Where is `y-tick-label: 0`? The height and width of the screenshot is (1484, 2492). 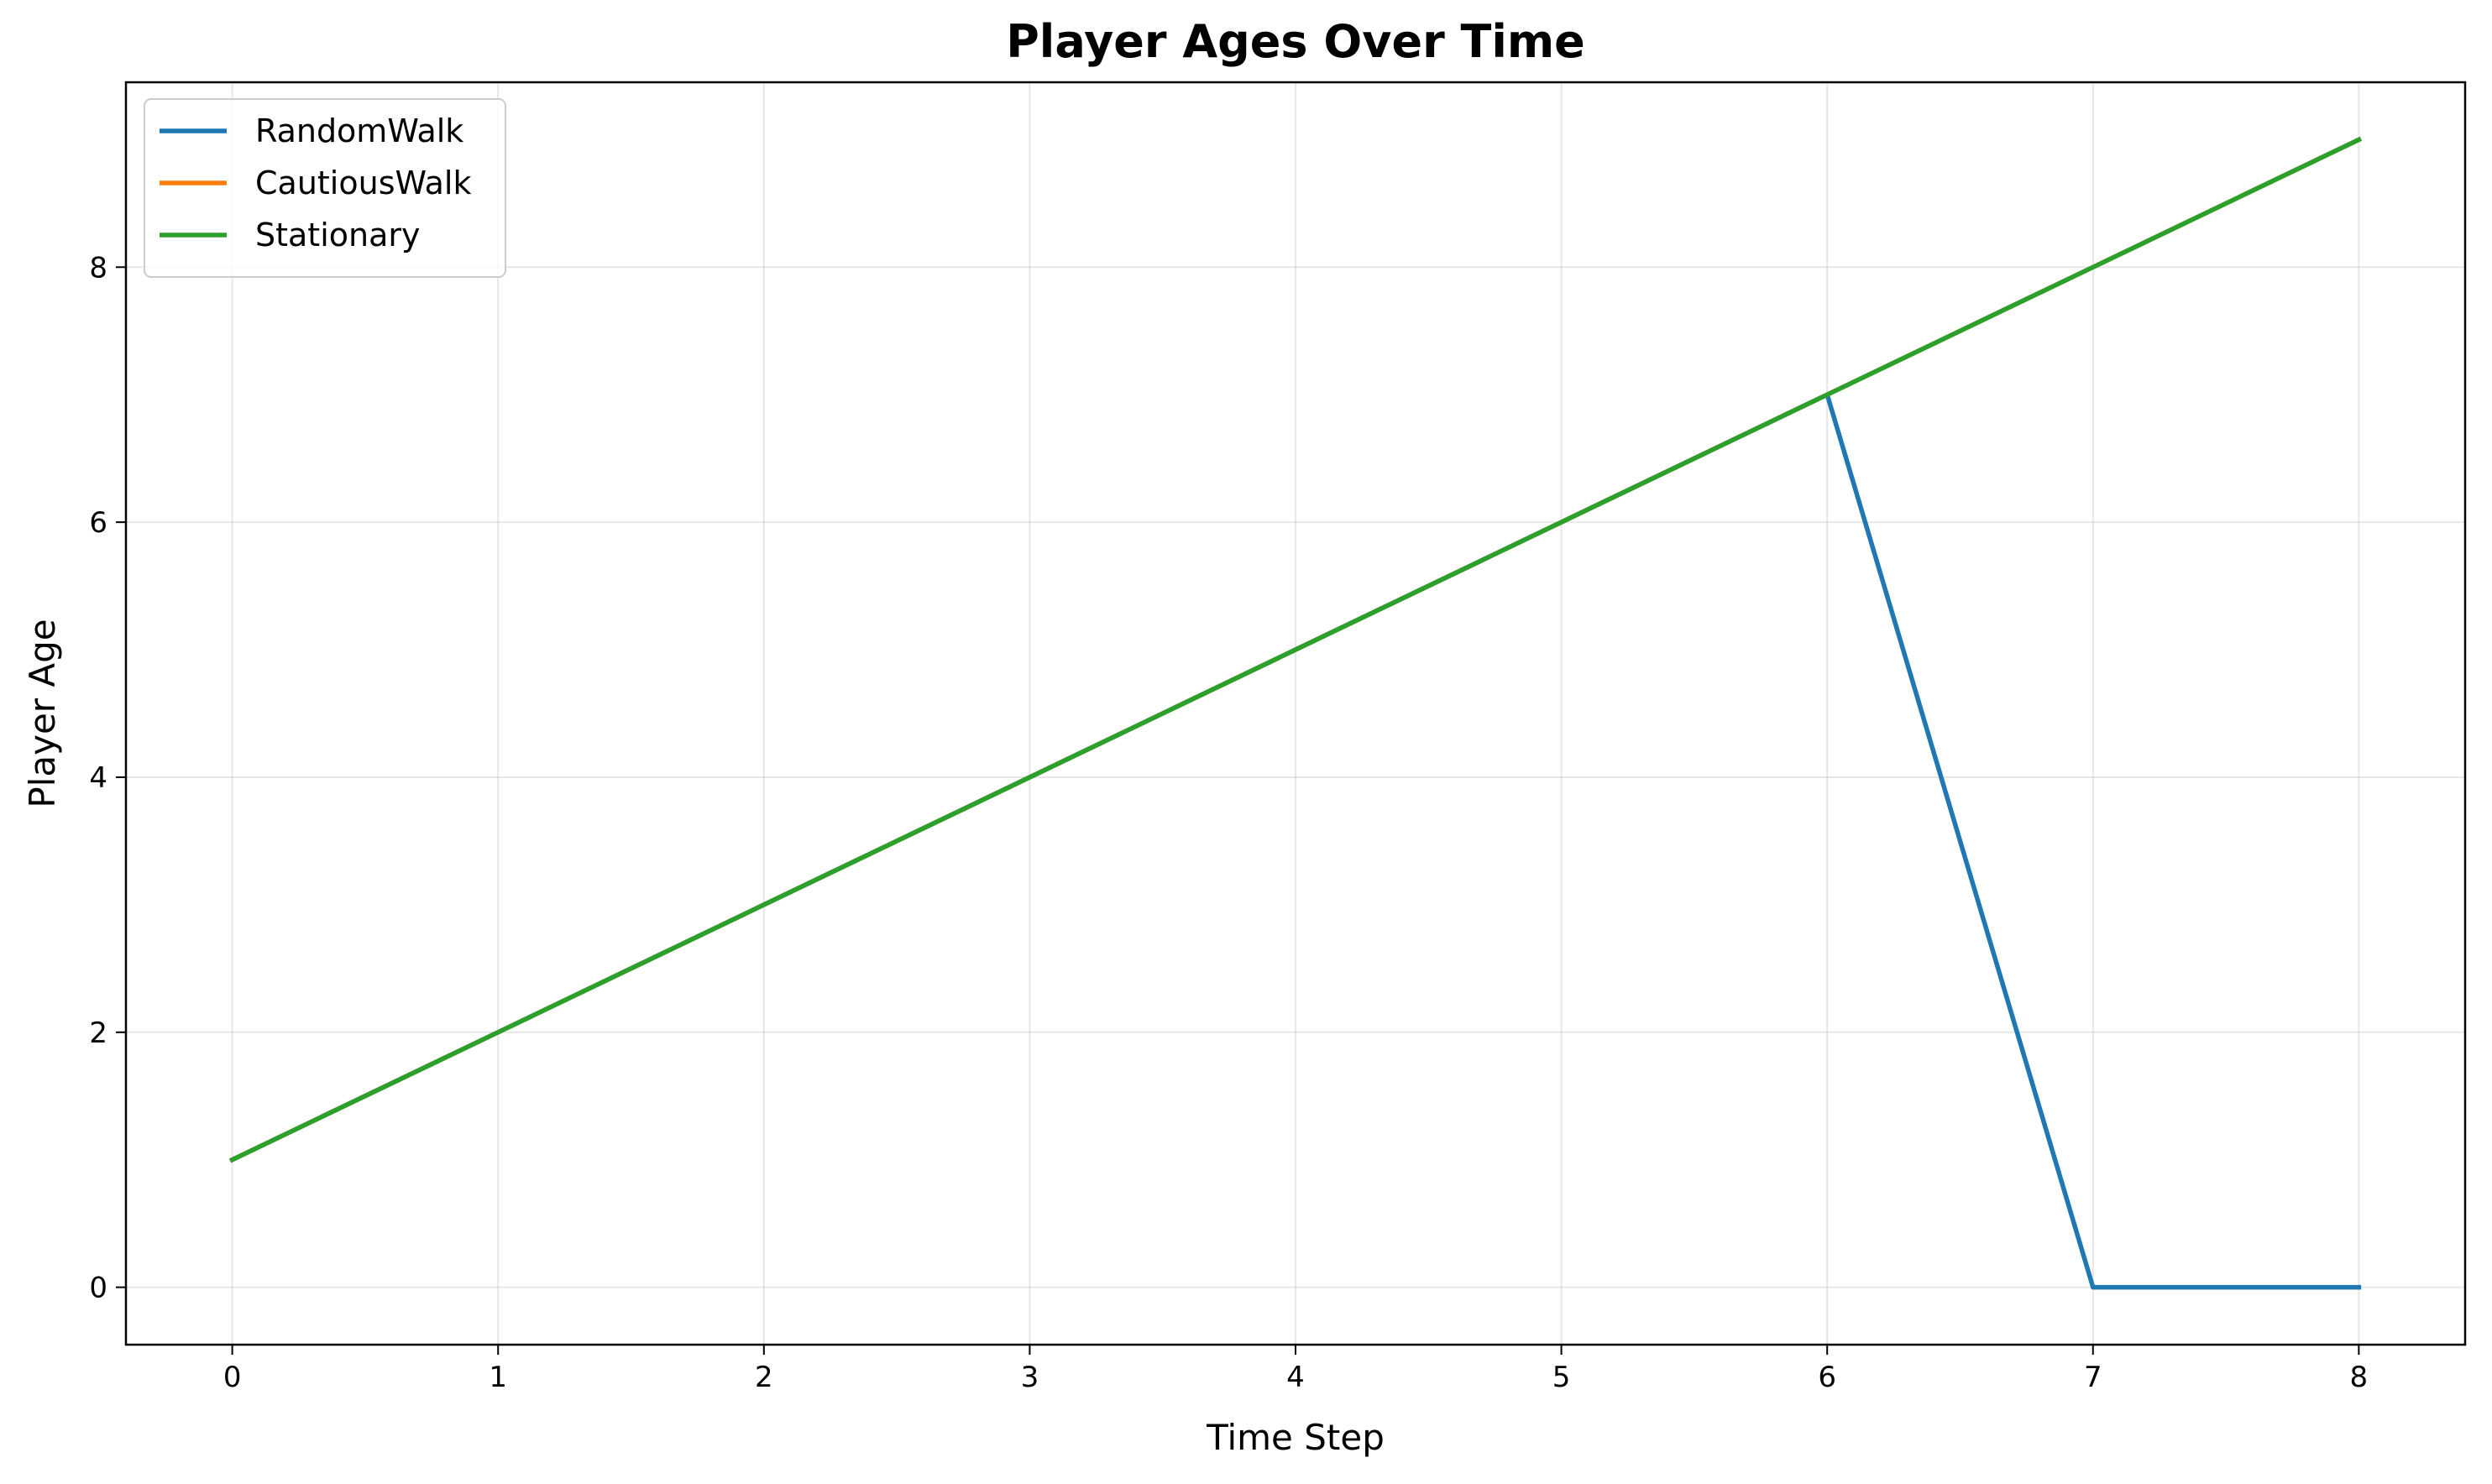 y-tick-label: 0 is located at coordinates (98, 1288).